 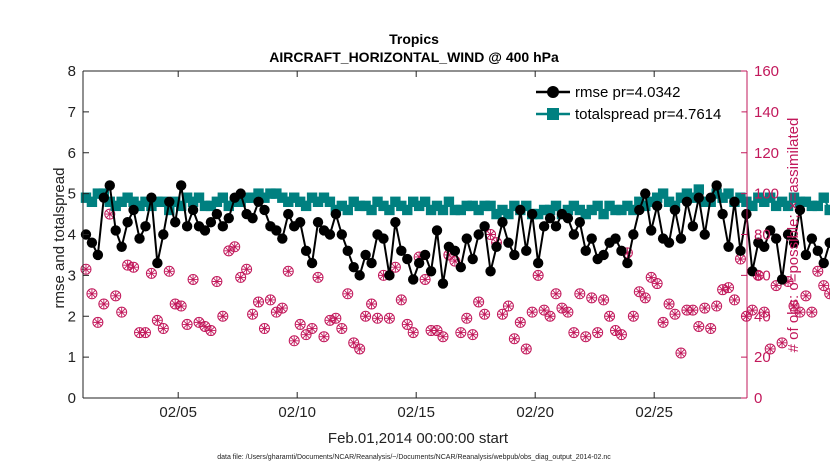 What do you see at coordinates (72, 153) in the screenshot?
I see `y-tick-label: 6` at bounding box center [72, 153].